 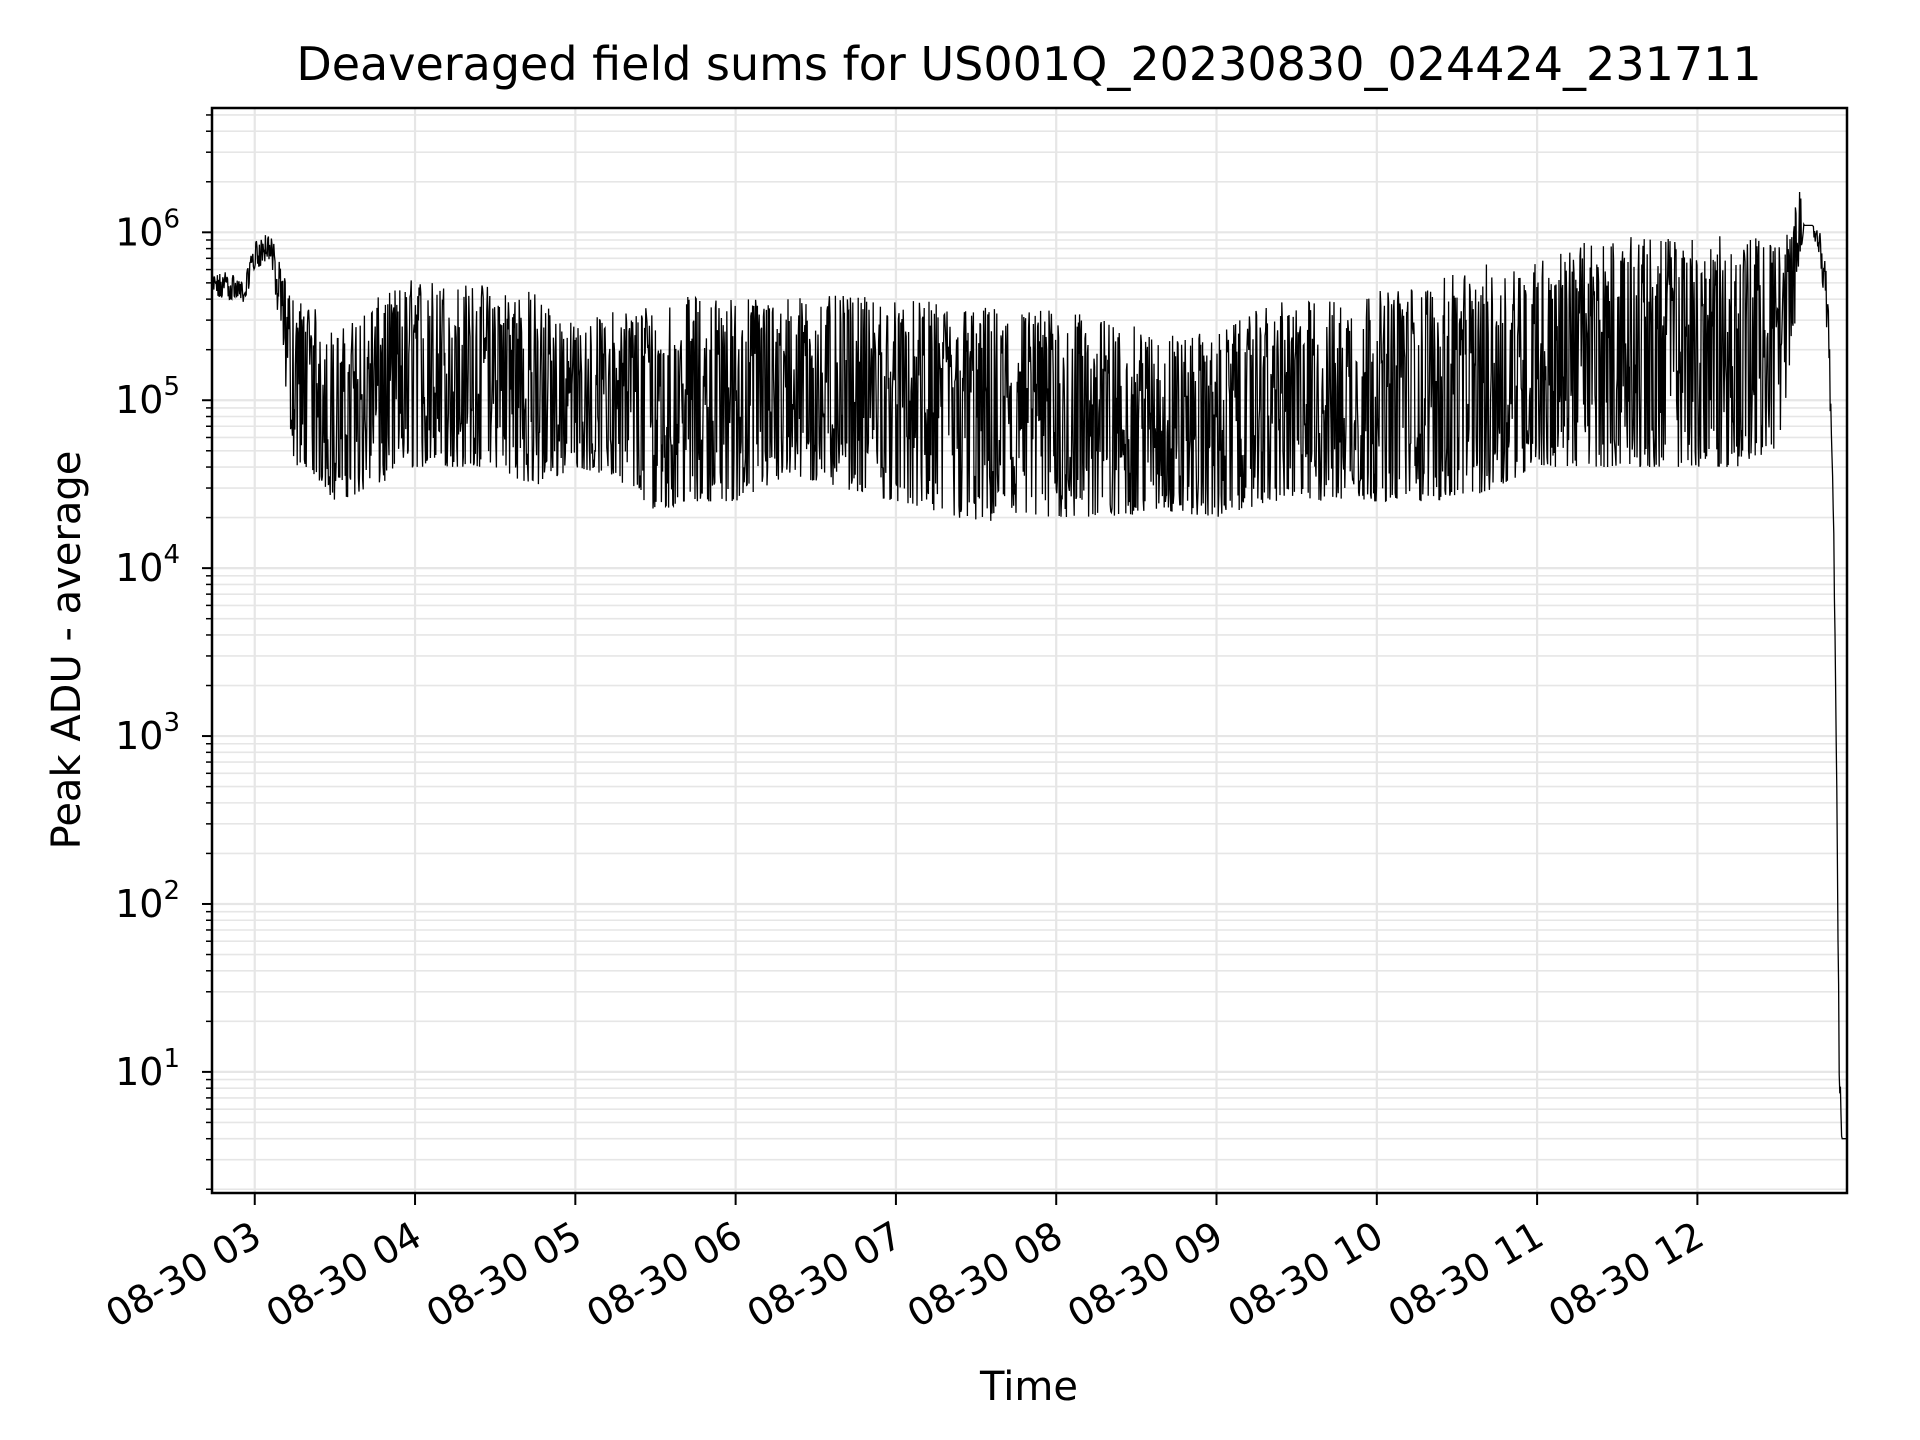 I want to click on y-tick-label-exponent: 2, so click(x=171, y=891).